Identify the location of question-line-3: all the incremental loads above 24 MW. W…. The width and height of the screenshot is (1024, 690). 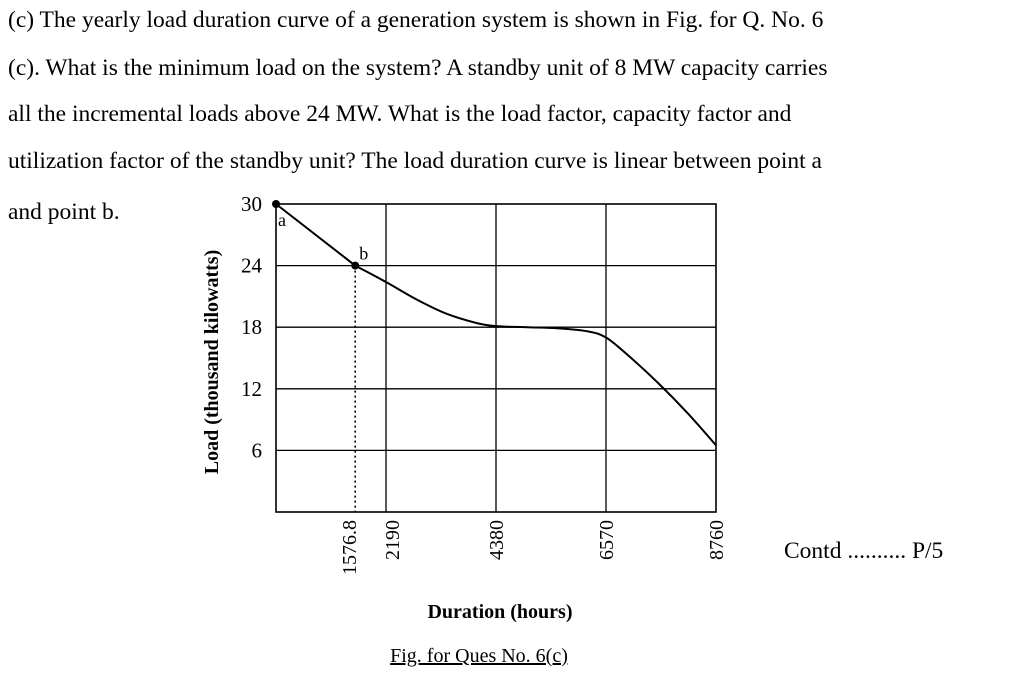
(400, 114).